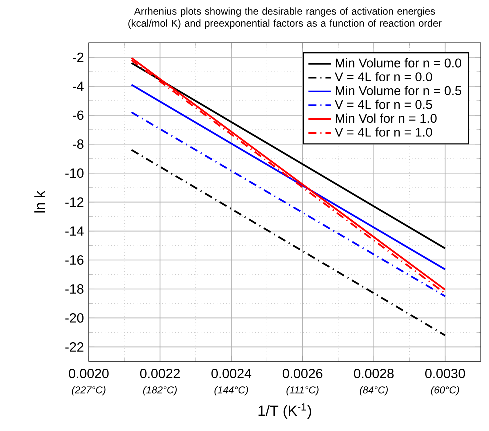 Image resolution: width=489 pixels, height=431 pixels. Describe the element at coordinates (383, 132) in the screenshot. I see `legend-label: V = 4L for n = 1.0` at that location.